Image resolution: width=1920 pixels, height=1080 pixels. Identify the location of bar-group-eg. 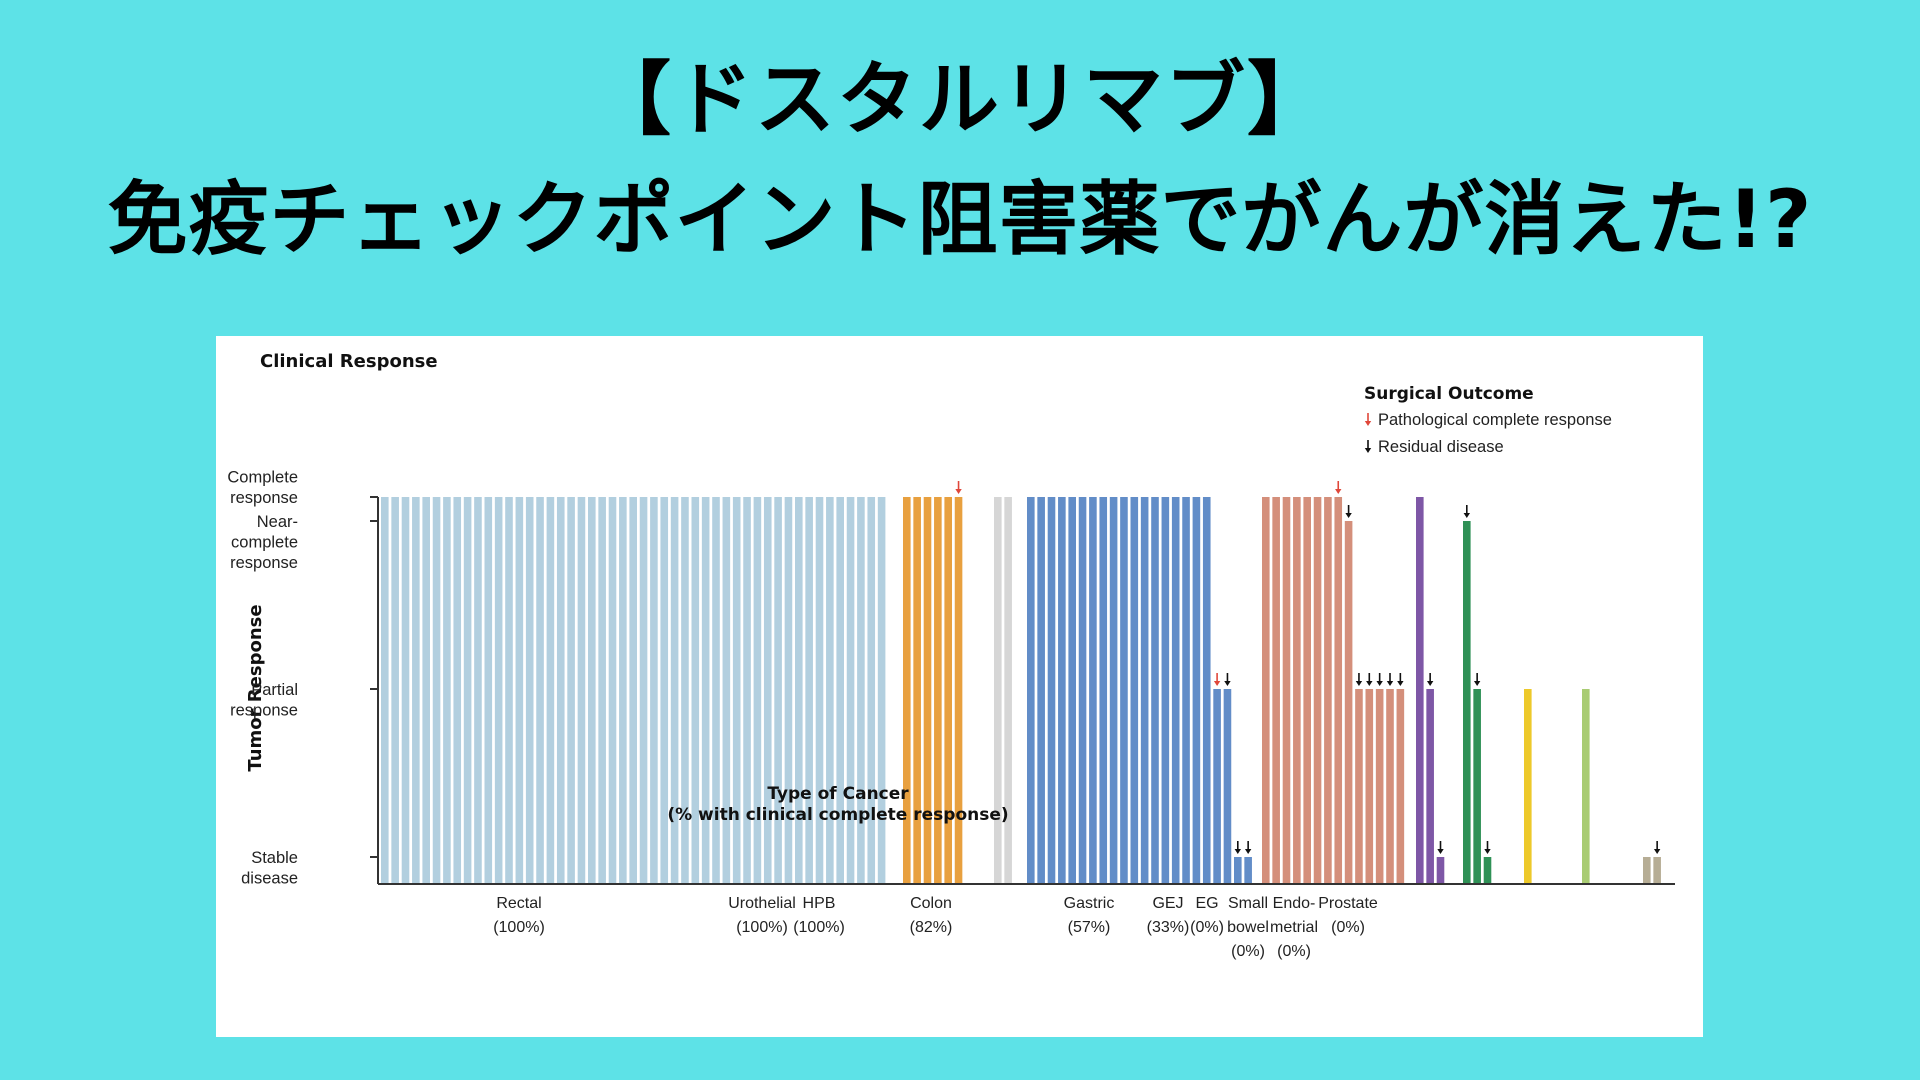
(1477, 702).